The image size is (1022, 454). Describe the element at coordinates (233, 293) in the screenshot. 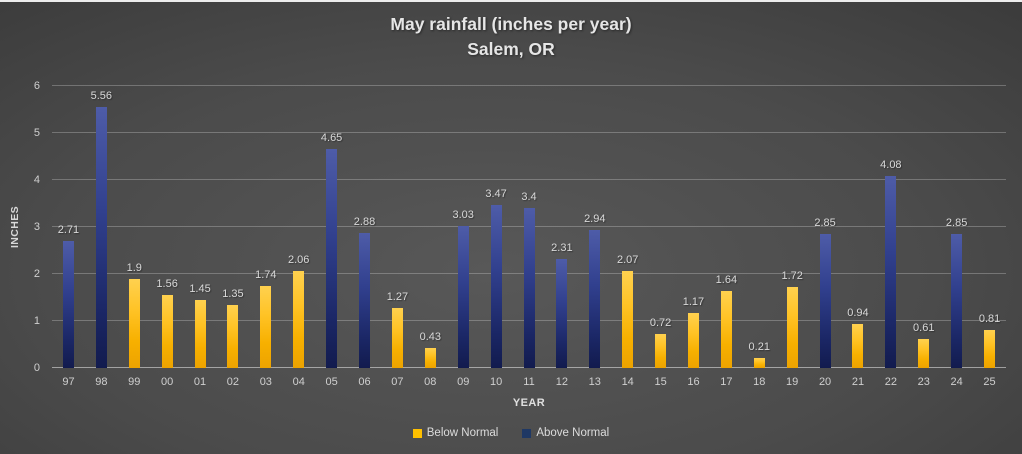

I see `bar-value-label-02: 1.35` at that location.